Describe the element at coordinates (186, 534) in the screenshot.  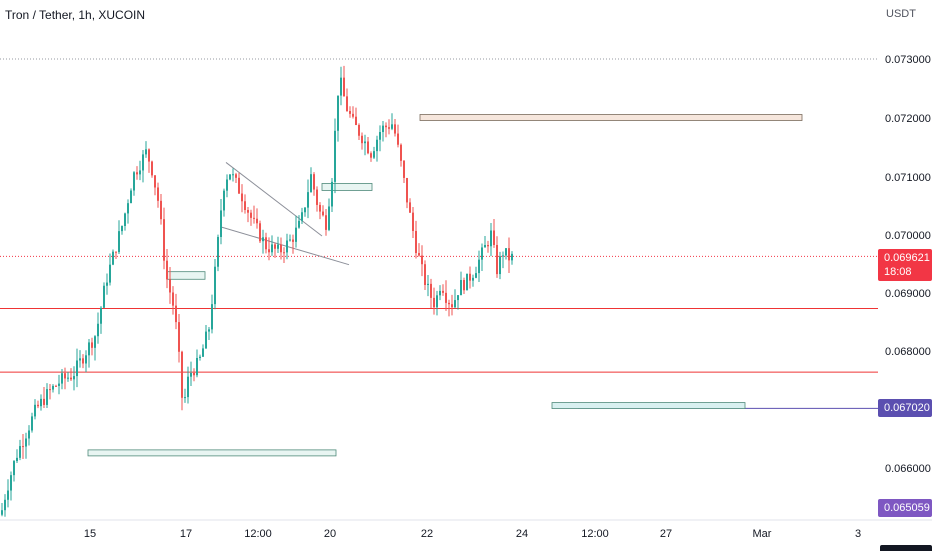
I see `time-tick: 17` at that location.